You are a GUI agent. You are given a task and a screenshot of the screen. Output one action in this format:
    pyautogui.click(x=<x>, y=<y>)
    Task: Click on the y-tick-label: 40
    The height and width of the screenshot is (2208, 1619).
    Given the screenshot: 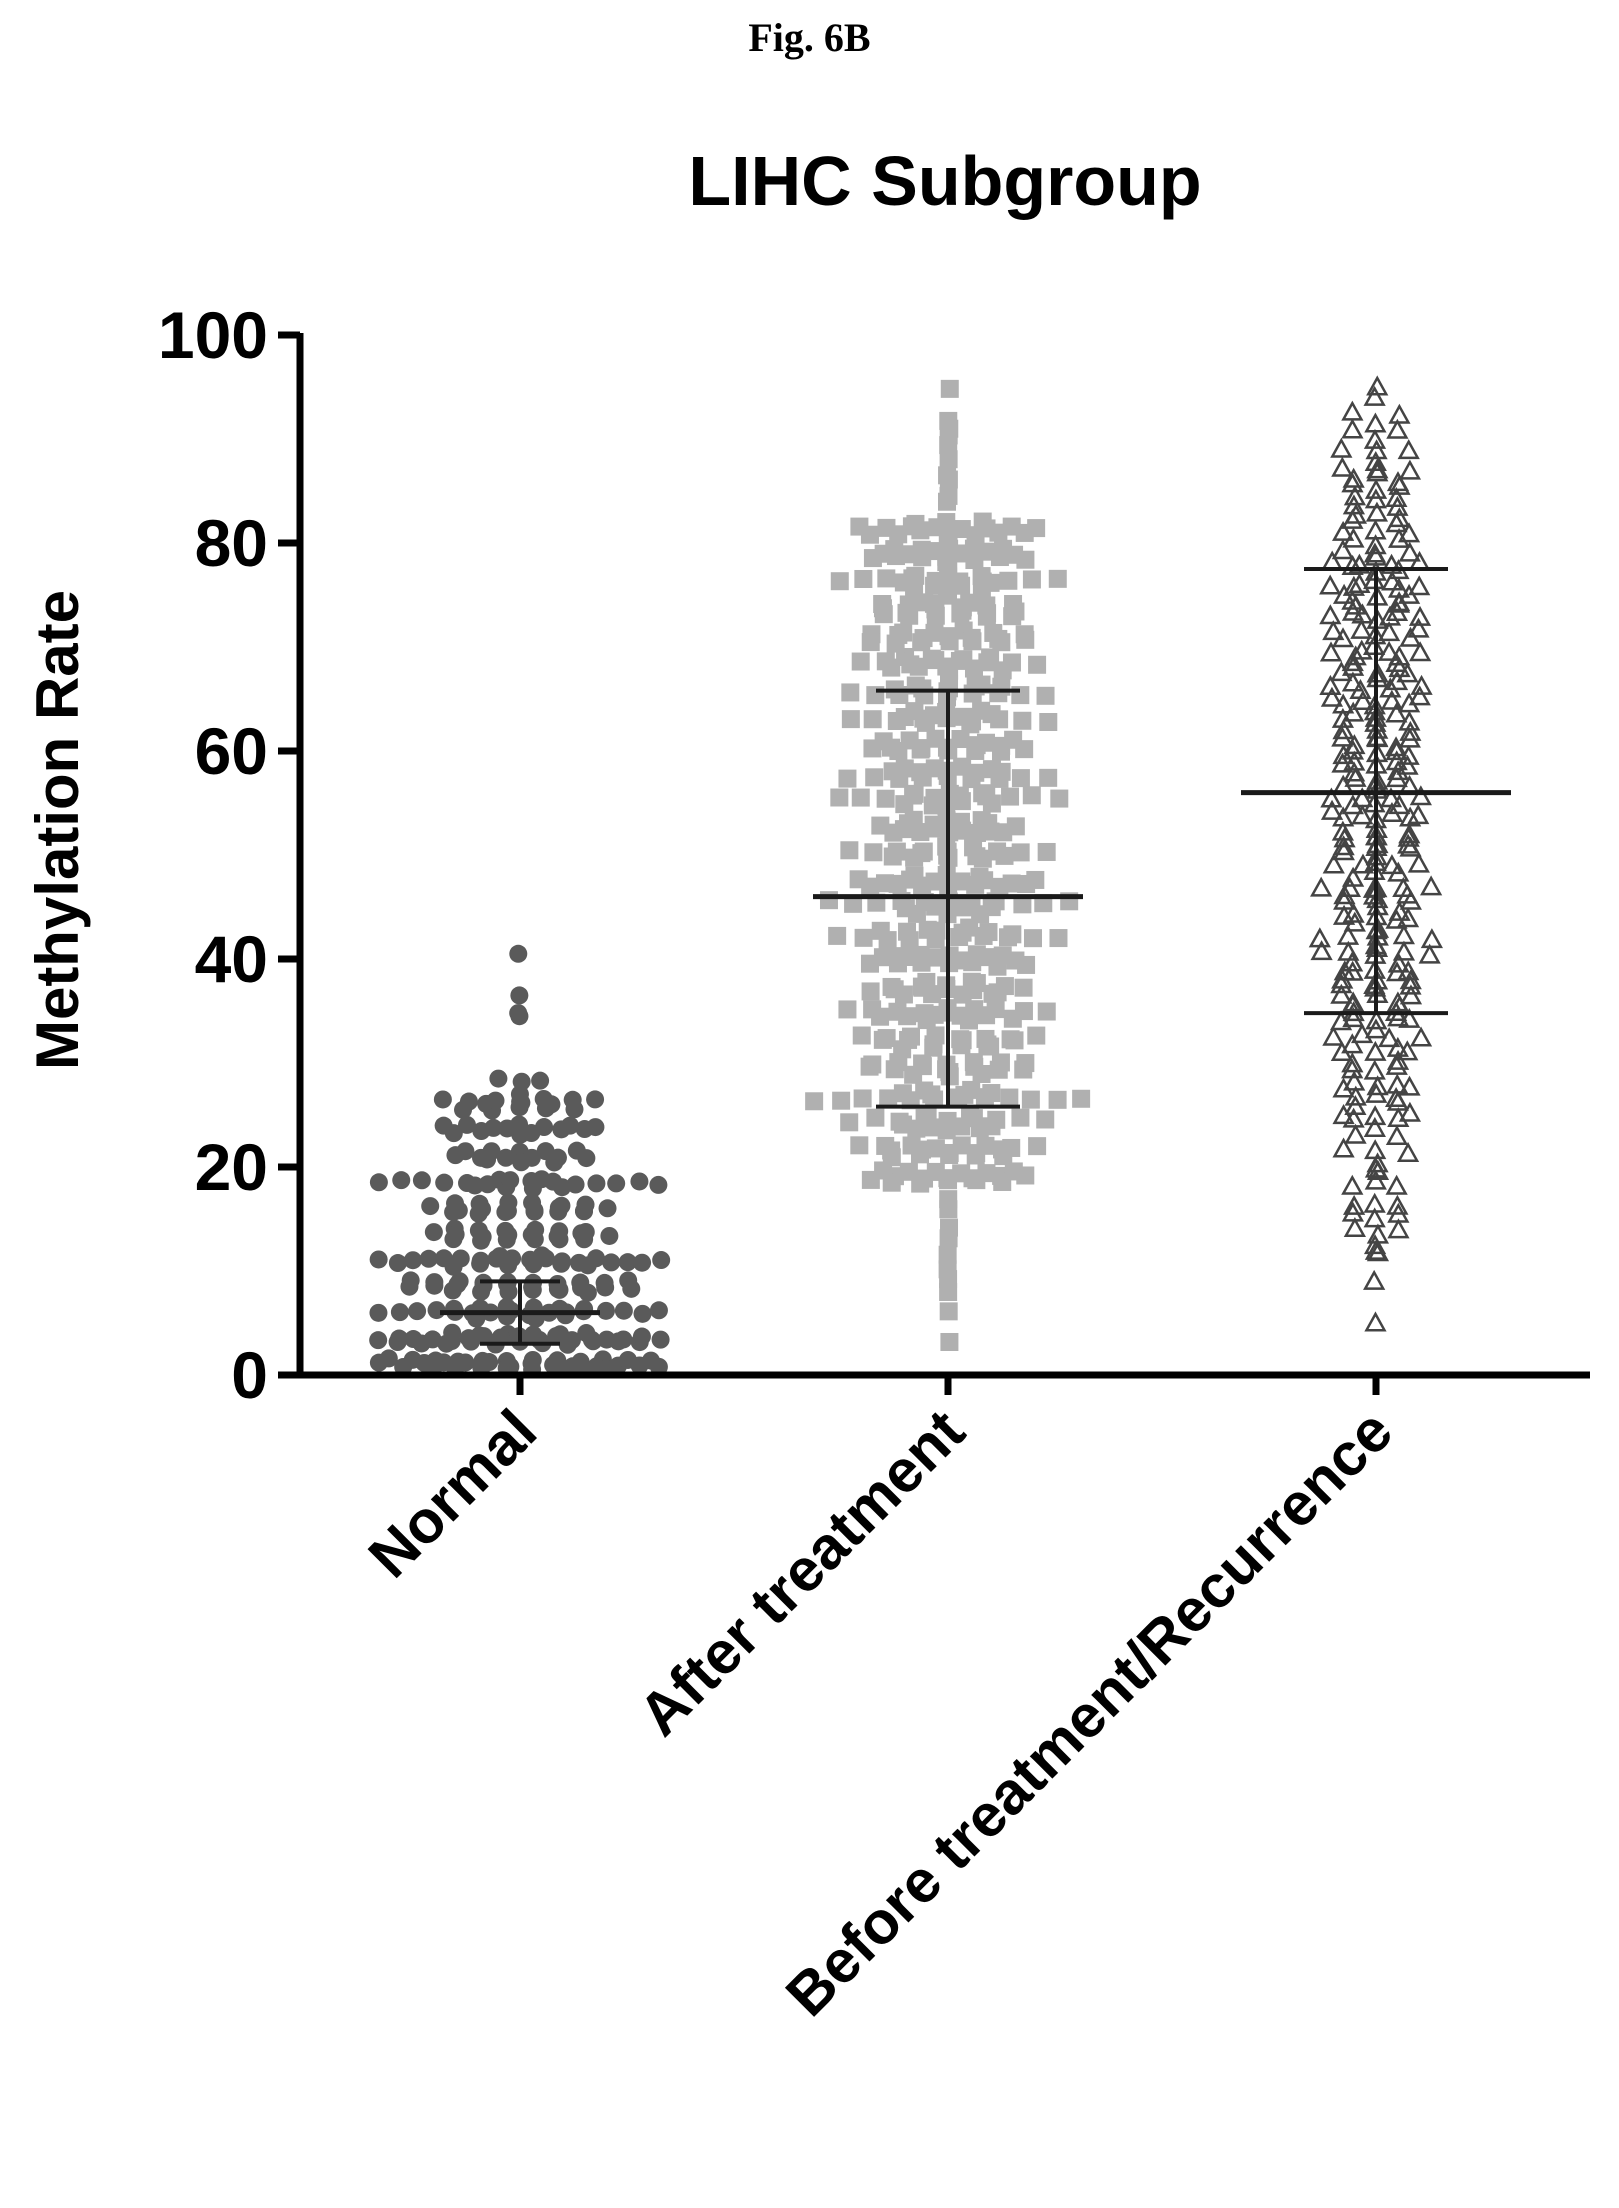 What is the action you would take?
    pyautogui.click(x=231, y=959)
    